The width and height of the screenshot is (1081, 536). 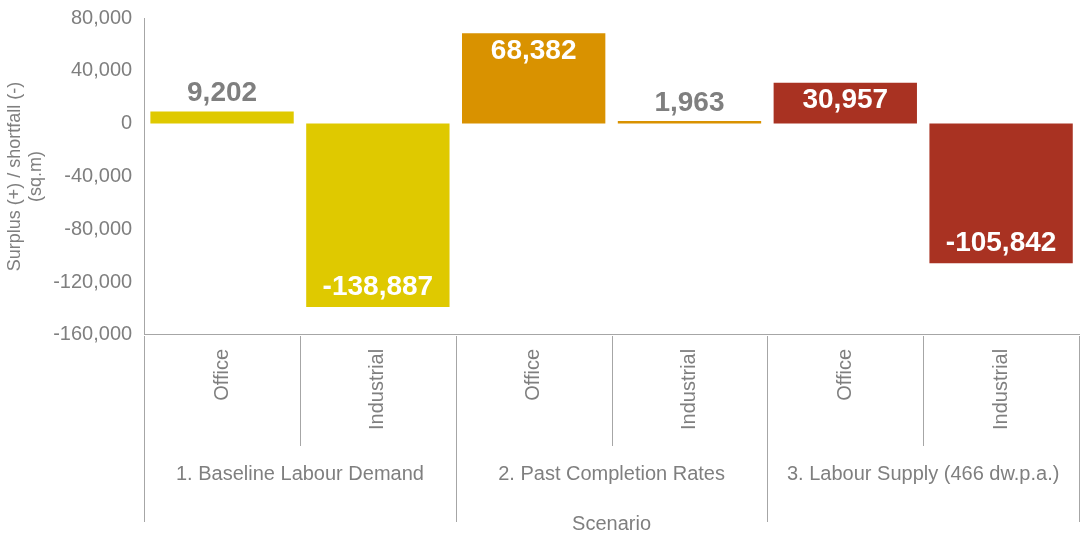 I want to click on data-label: -105,842, so click(x=1001, y=242).